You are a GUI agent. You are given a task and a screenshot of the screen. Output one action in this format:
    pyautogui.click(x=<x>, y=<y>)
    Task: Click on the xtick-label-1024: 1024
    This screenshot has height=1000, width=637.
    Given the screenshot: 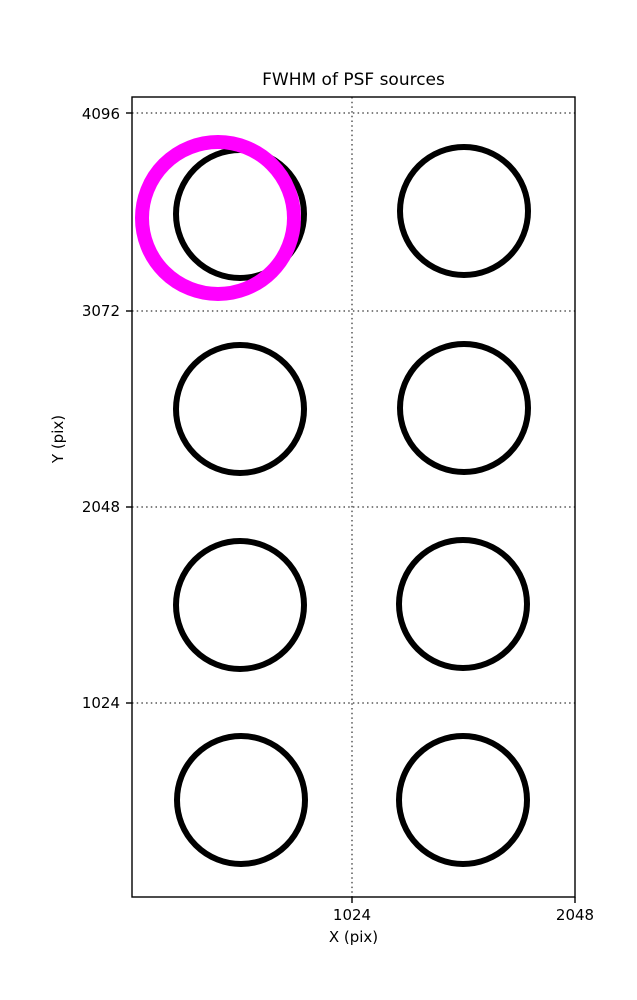 What is the action you would take?
    pyautogui.click(x=352, y=915)
    